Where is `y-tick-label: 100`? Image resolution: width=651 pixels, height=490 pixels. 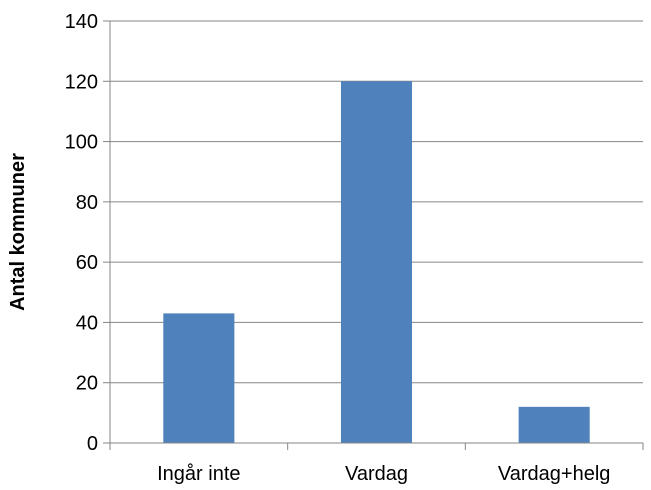 y-tick-label: 100 is located at coordinates (81, 143).